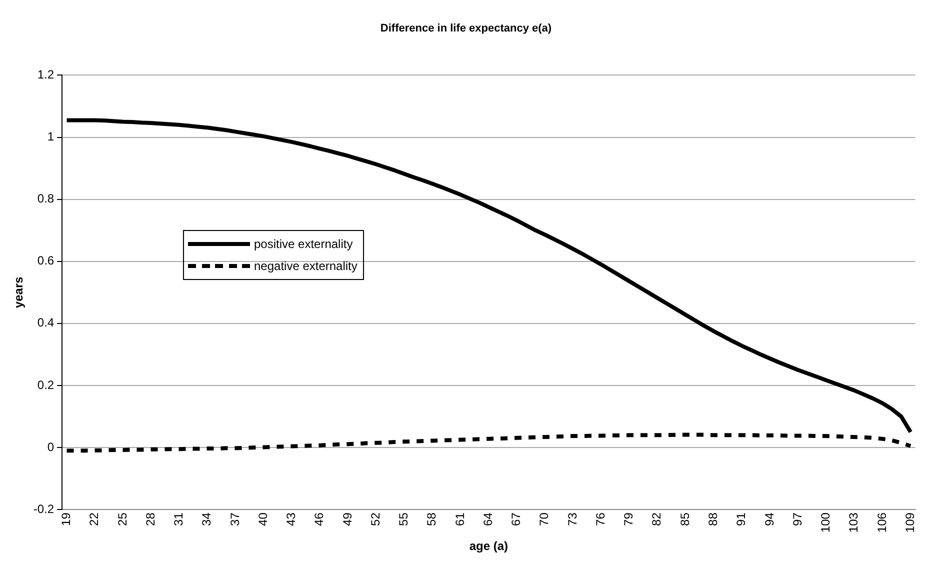 The width and height of the screenshot is (936, 567). I want to click on x-tick-label: 106, so click(881, 522).